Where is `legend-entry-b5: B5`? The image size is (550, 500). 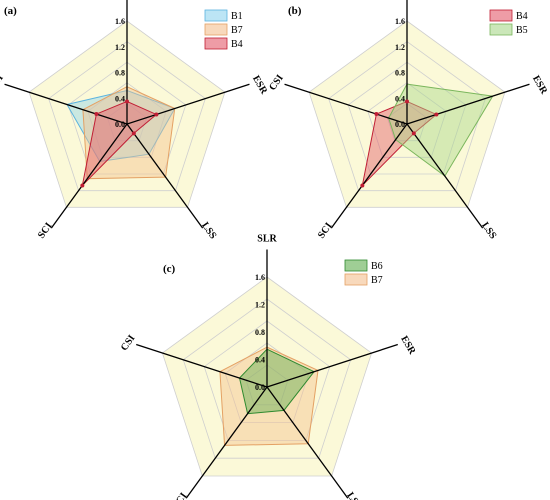
legend-entry-b5: B5 is located at coordinates (522, 30).